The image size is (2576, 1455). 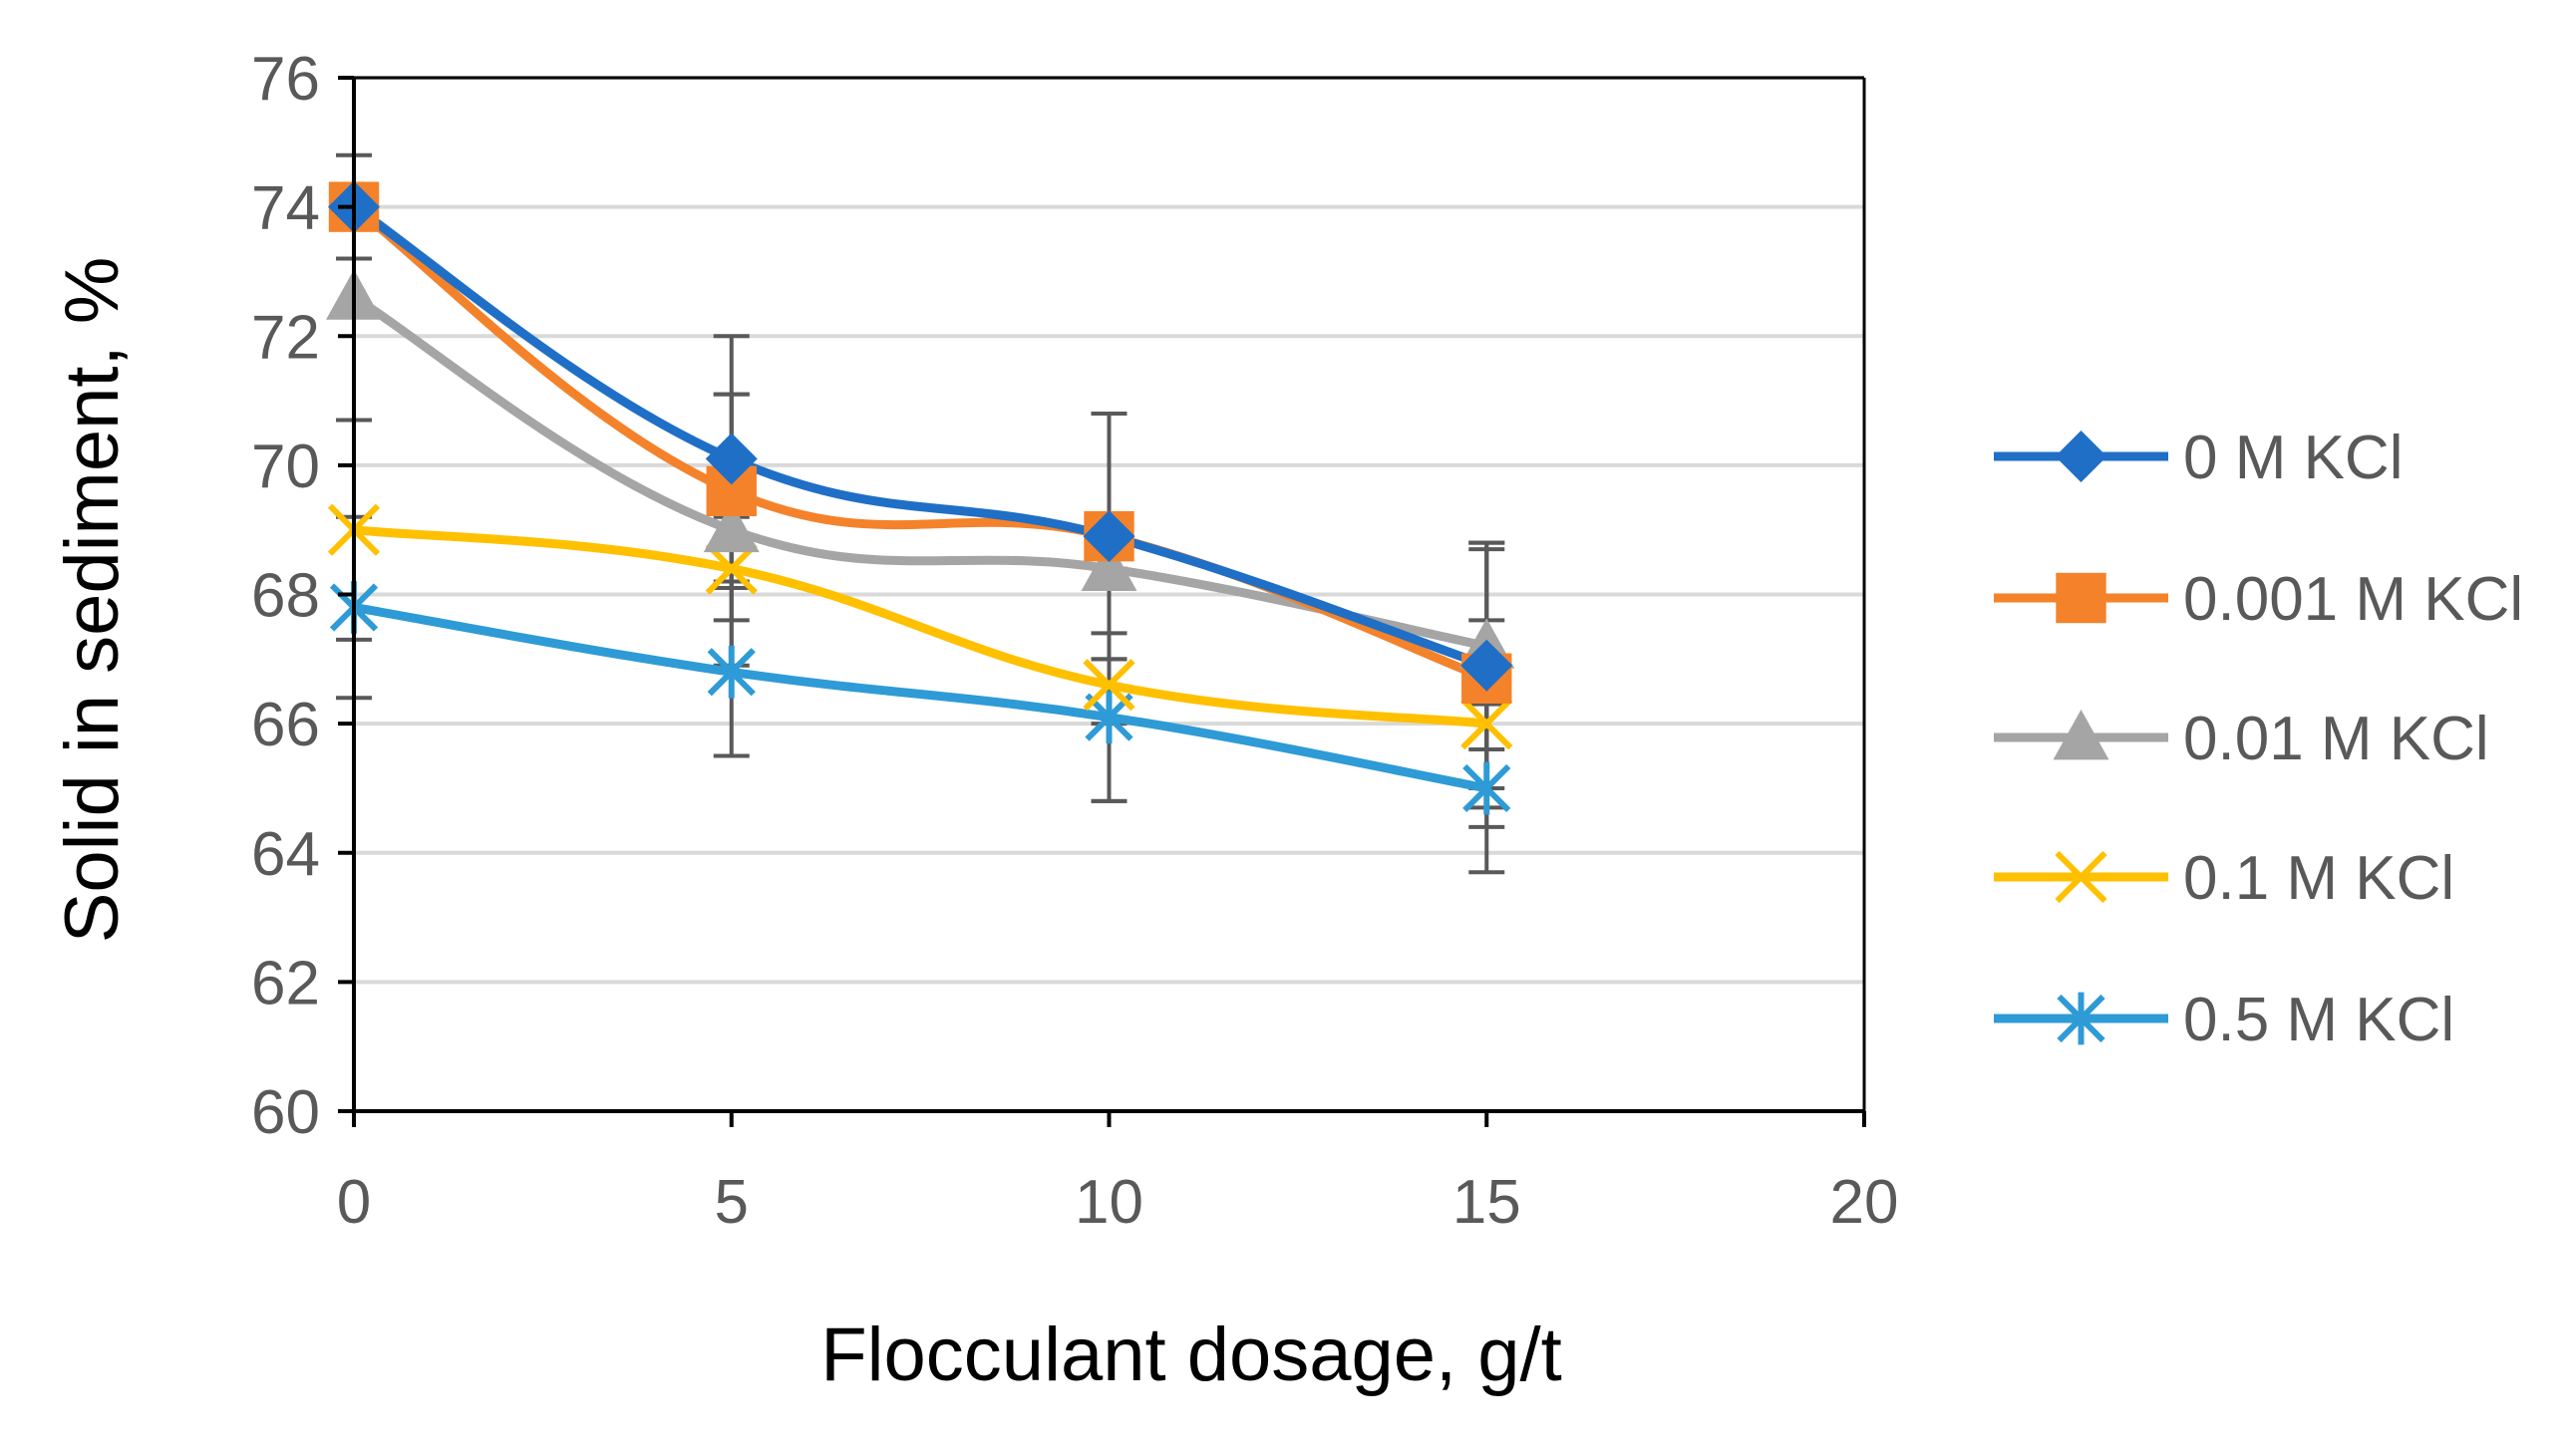 I want to click on y-tick-label-64: 64, so click(x=285, y=854).